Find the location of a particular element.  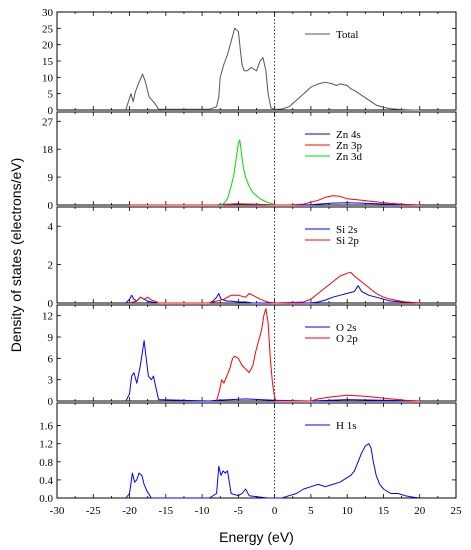

series-line-total is located at coordinates (272, 69).